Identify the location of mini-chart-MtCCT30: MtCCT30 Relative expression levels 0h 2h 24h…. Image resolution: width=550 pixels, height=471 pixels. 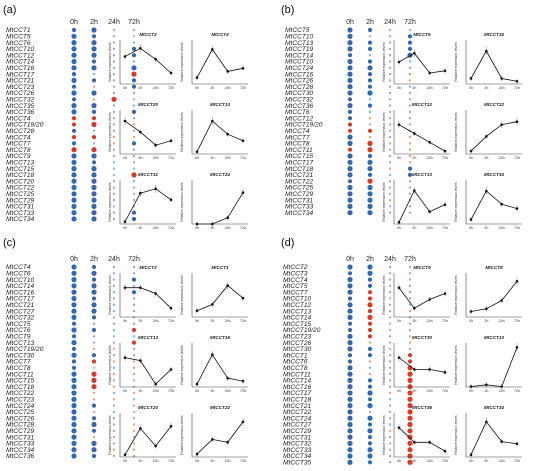
(416, 364).